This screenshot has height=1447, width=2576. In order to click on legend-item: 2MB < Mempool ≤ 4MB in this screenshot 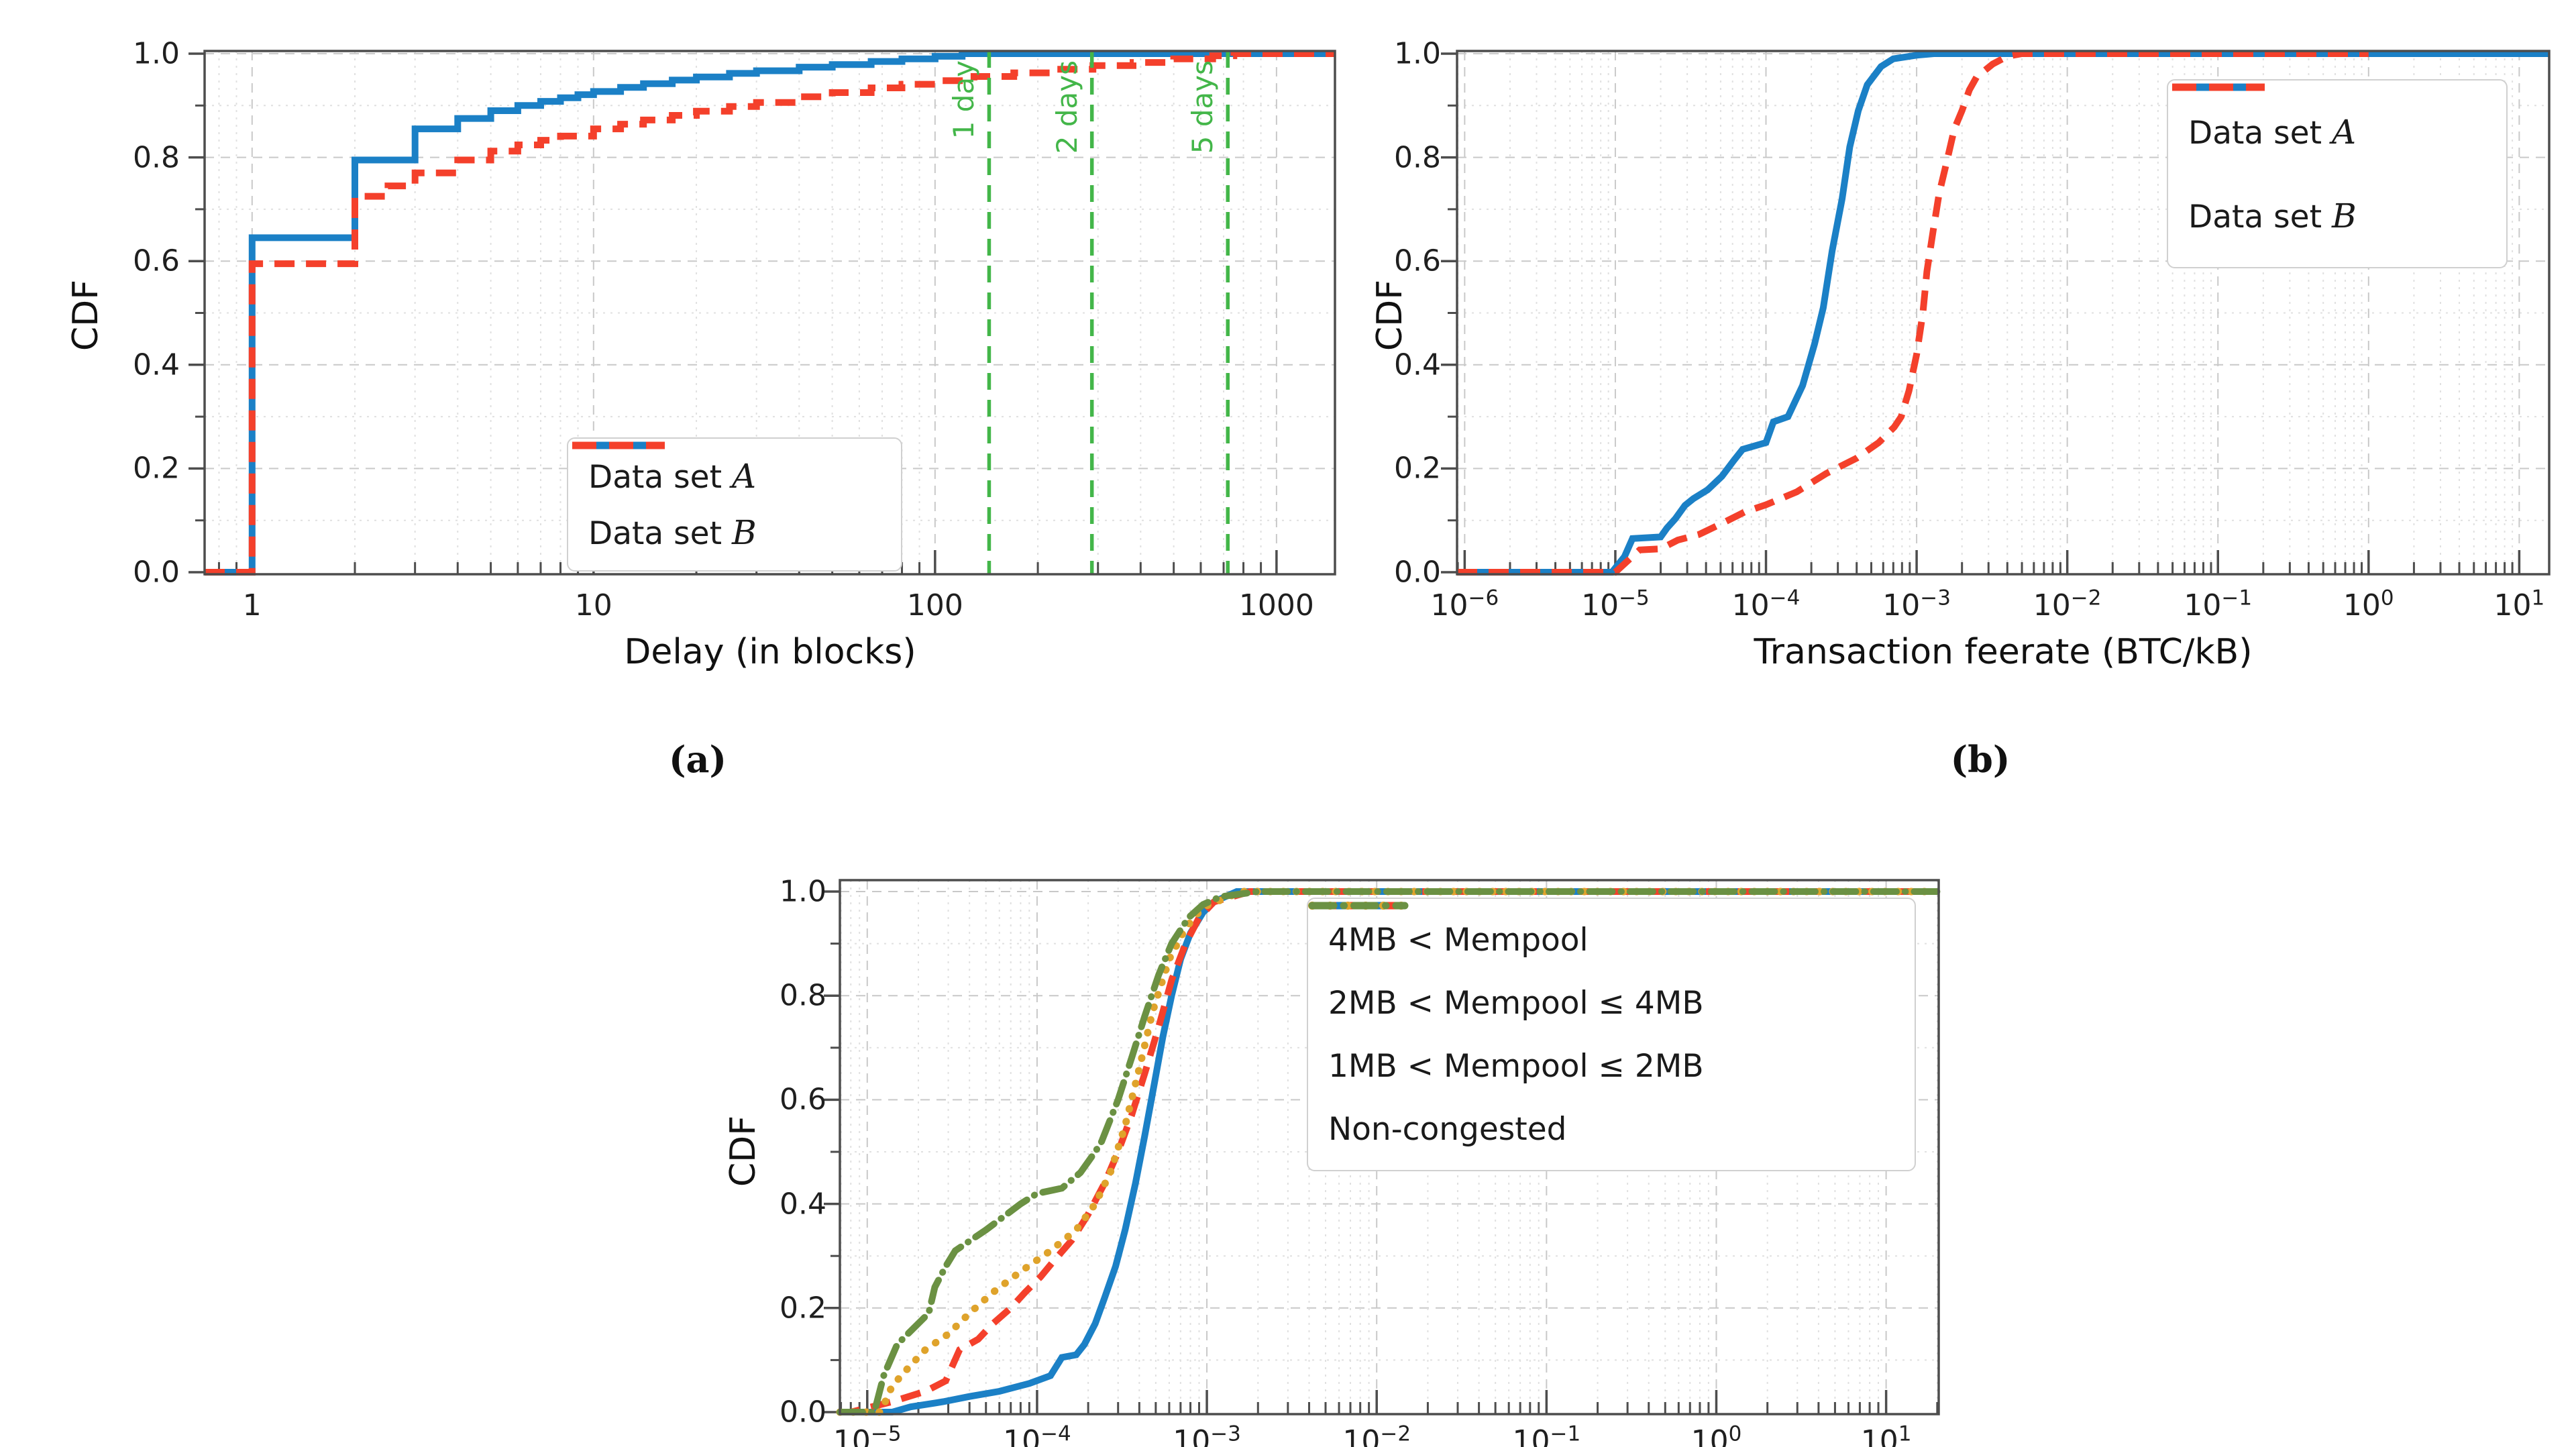, I will do `click(1603, 962)`.